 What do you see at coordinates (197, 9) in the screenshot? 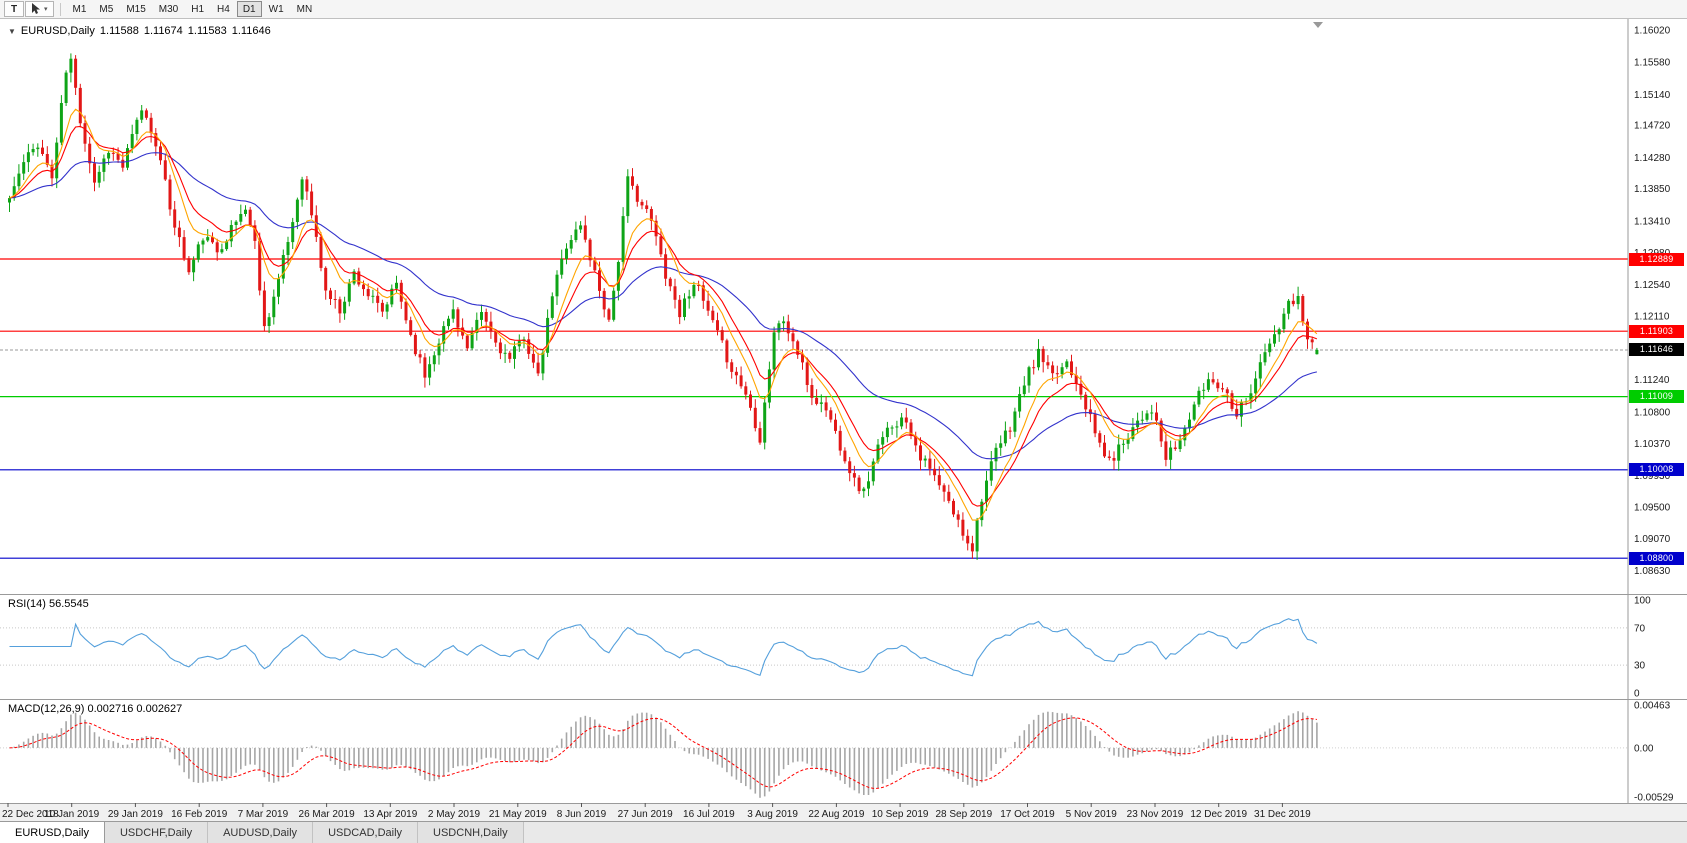
I see `timeframe-button-h1: H1` at bounding box center [197, 9].